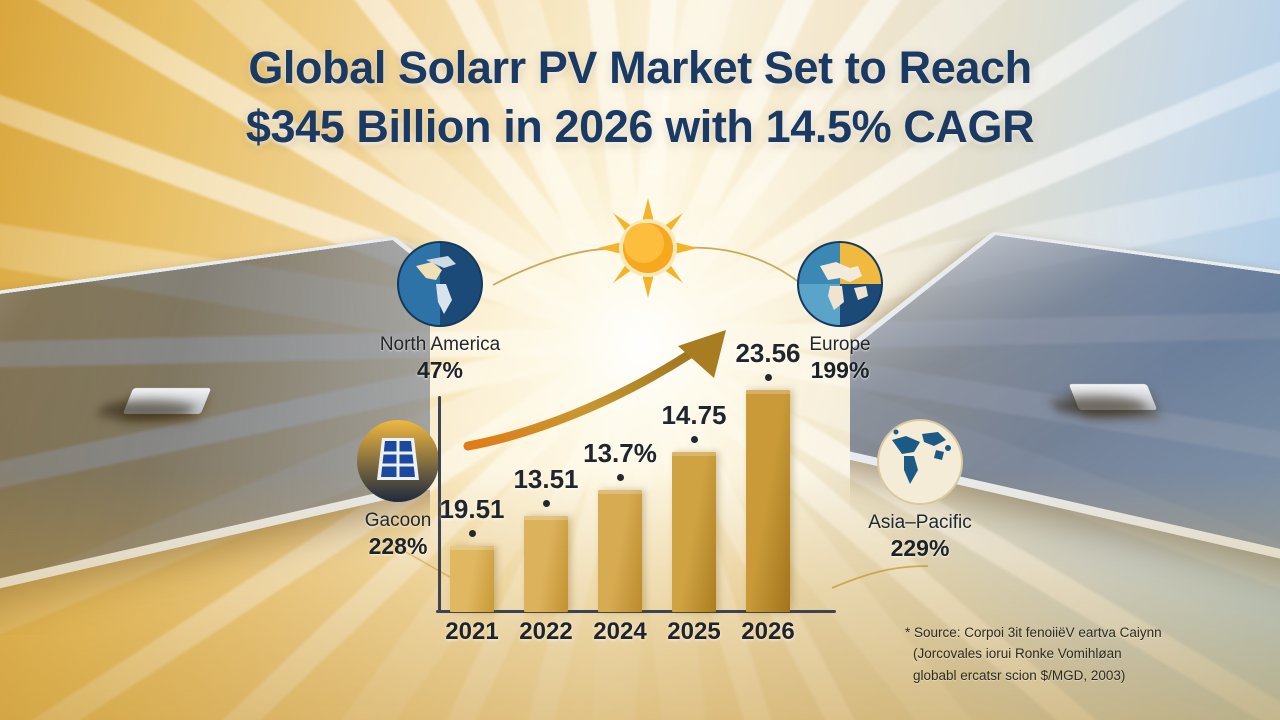 The image size is (1280, 720). I want to click on callout-value: 228%, so click(398, 546).